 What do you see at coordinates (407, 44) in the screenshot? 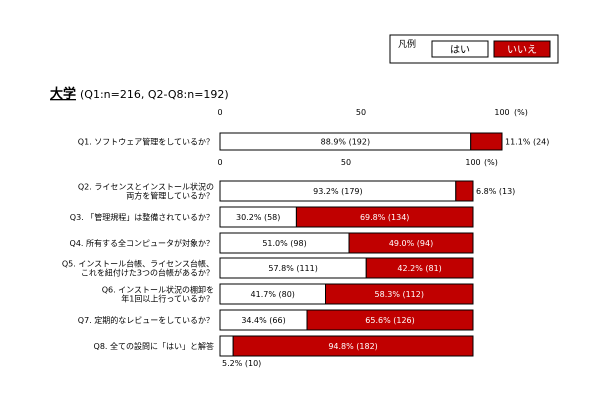
I see `legend-title: 凡例` at bounding box center [407, 44].